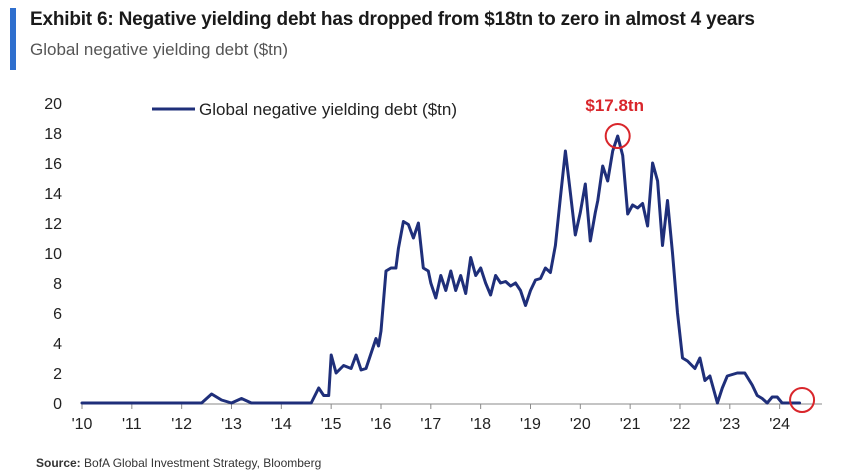 The width and height of the screenshot is (865, 473). What do you see at coordinates (181, 424) in the screenshot?
I see `x-tick-label: '12` at bounding box center [181, 424].